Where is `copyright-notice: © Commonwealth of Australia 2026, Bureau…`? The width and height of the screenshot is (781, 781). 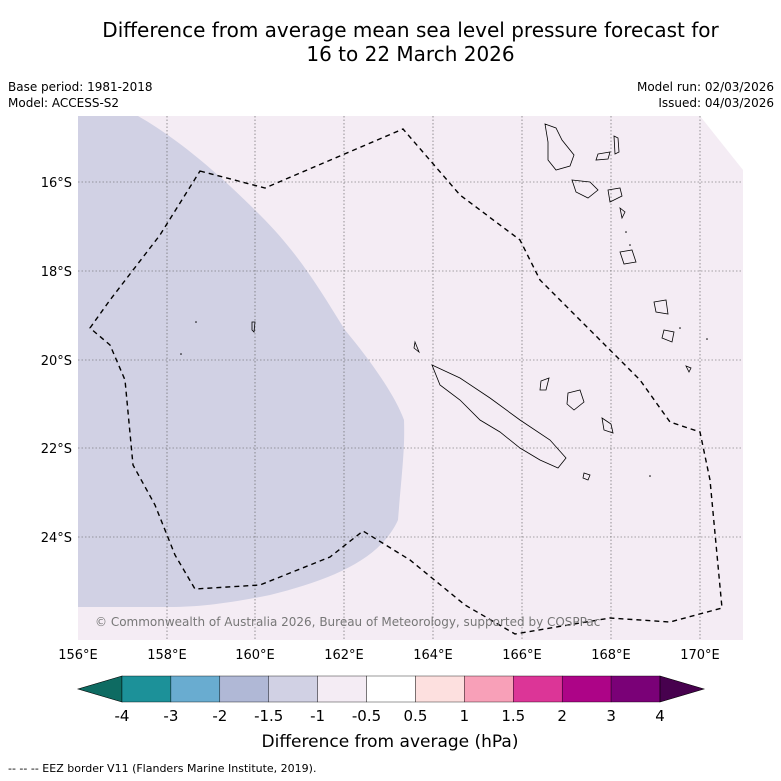
copyright-notice: © Commonwealth of Australia 2026, Bureau… is located at coordinates (347, 622).